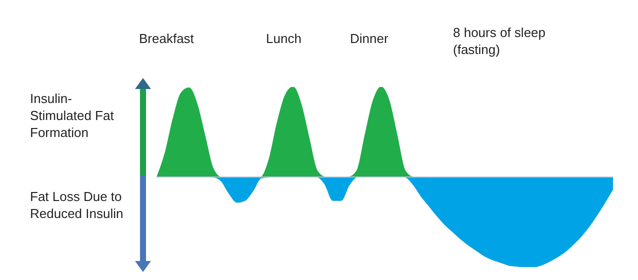 The image size is (638, 280). What do you see at coordinates (370, 38) in the screenshot?
I see `text: Dinner` at bounding box center [370, 38].